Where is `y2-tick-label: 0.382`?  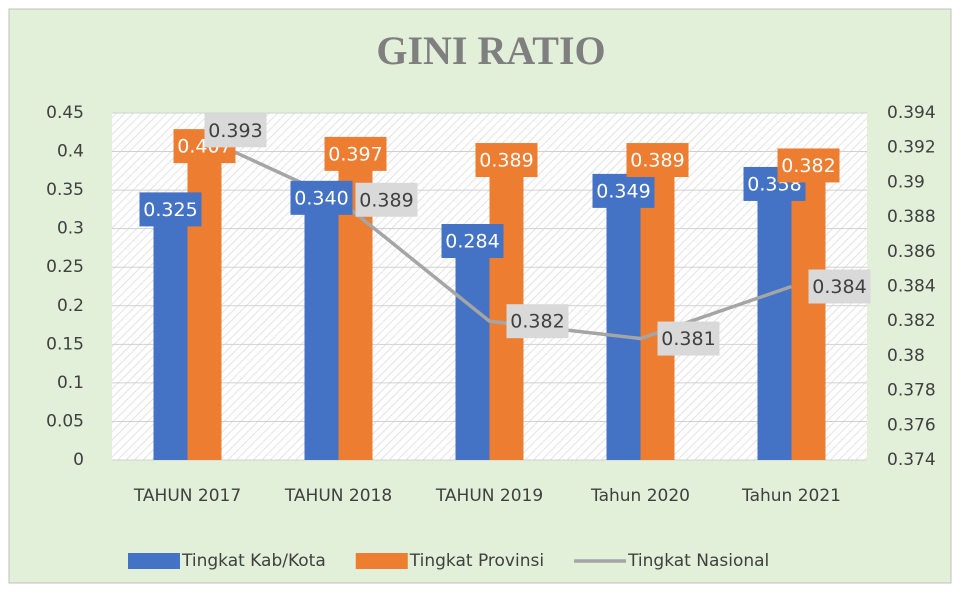
y2-tick-label: 0.382 is located at coordinates (911, 321).